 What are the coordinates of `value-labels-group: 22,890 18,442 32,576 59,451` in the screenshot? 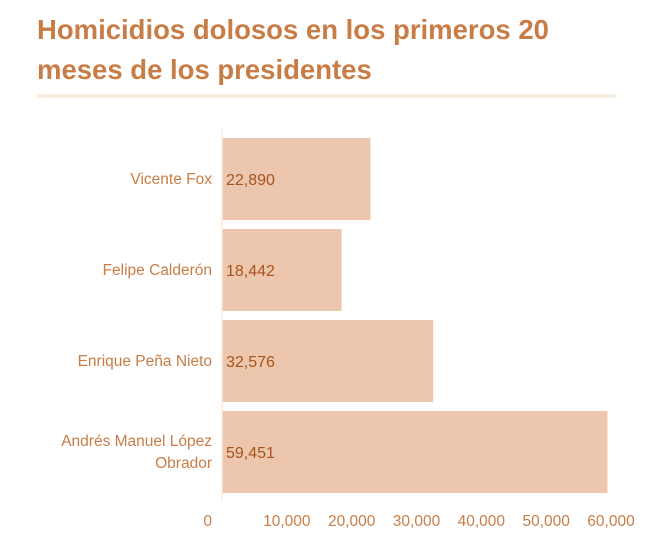 It's located at (250, 317).